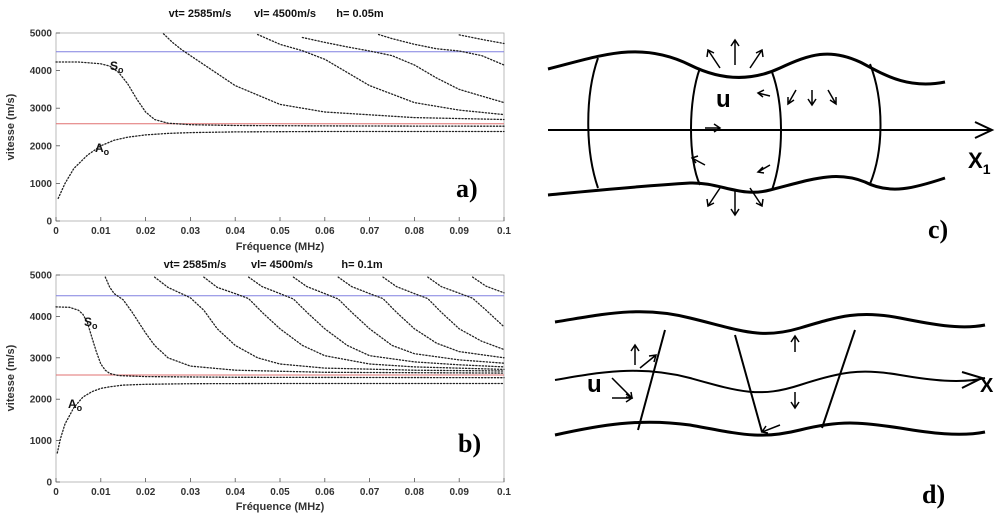 This screenshot has width=997, height=516. What do you see at coordinates (235, 492) in the screenshot?
I see `chart-b-x-tick-label: 0.04` at bounding box center [235, 492].